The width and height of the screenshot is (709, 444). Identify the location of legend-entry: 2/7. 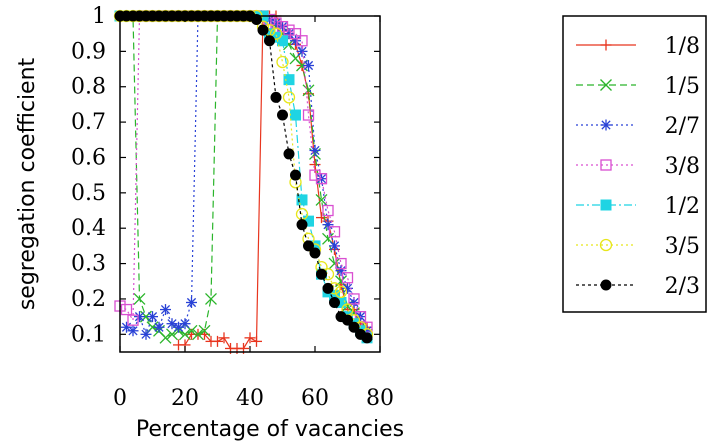
(638, 126).